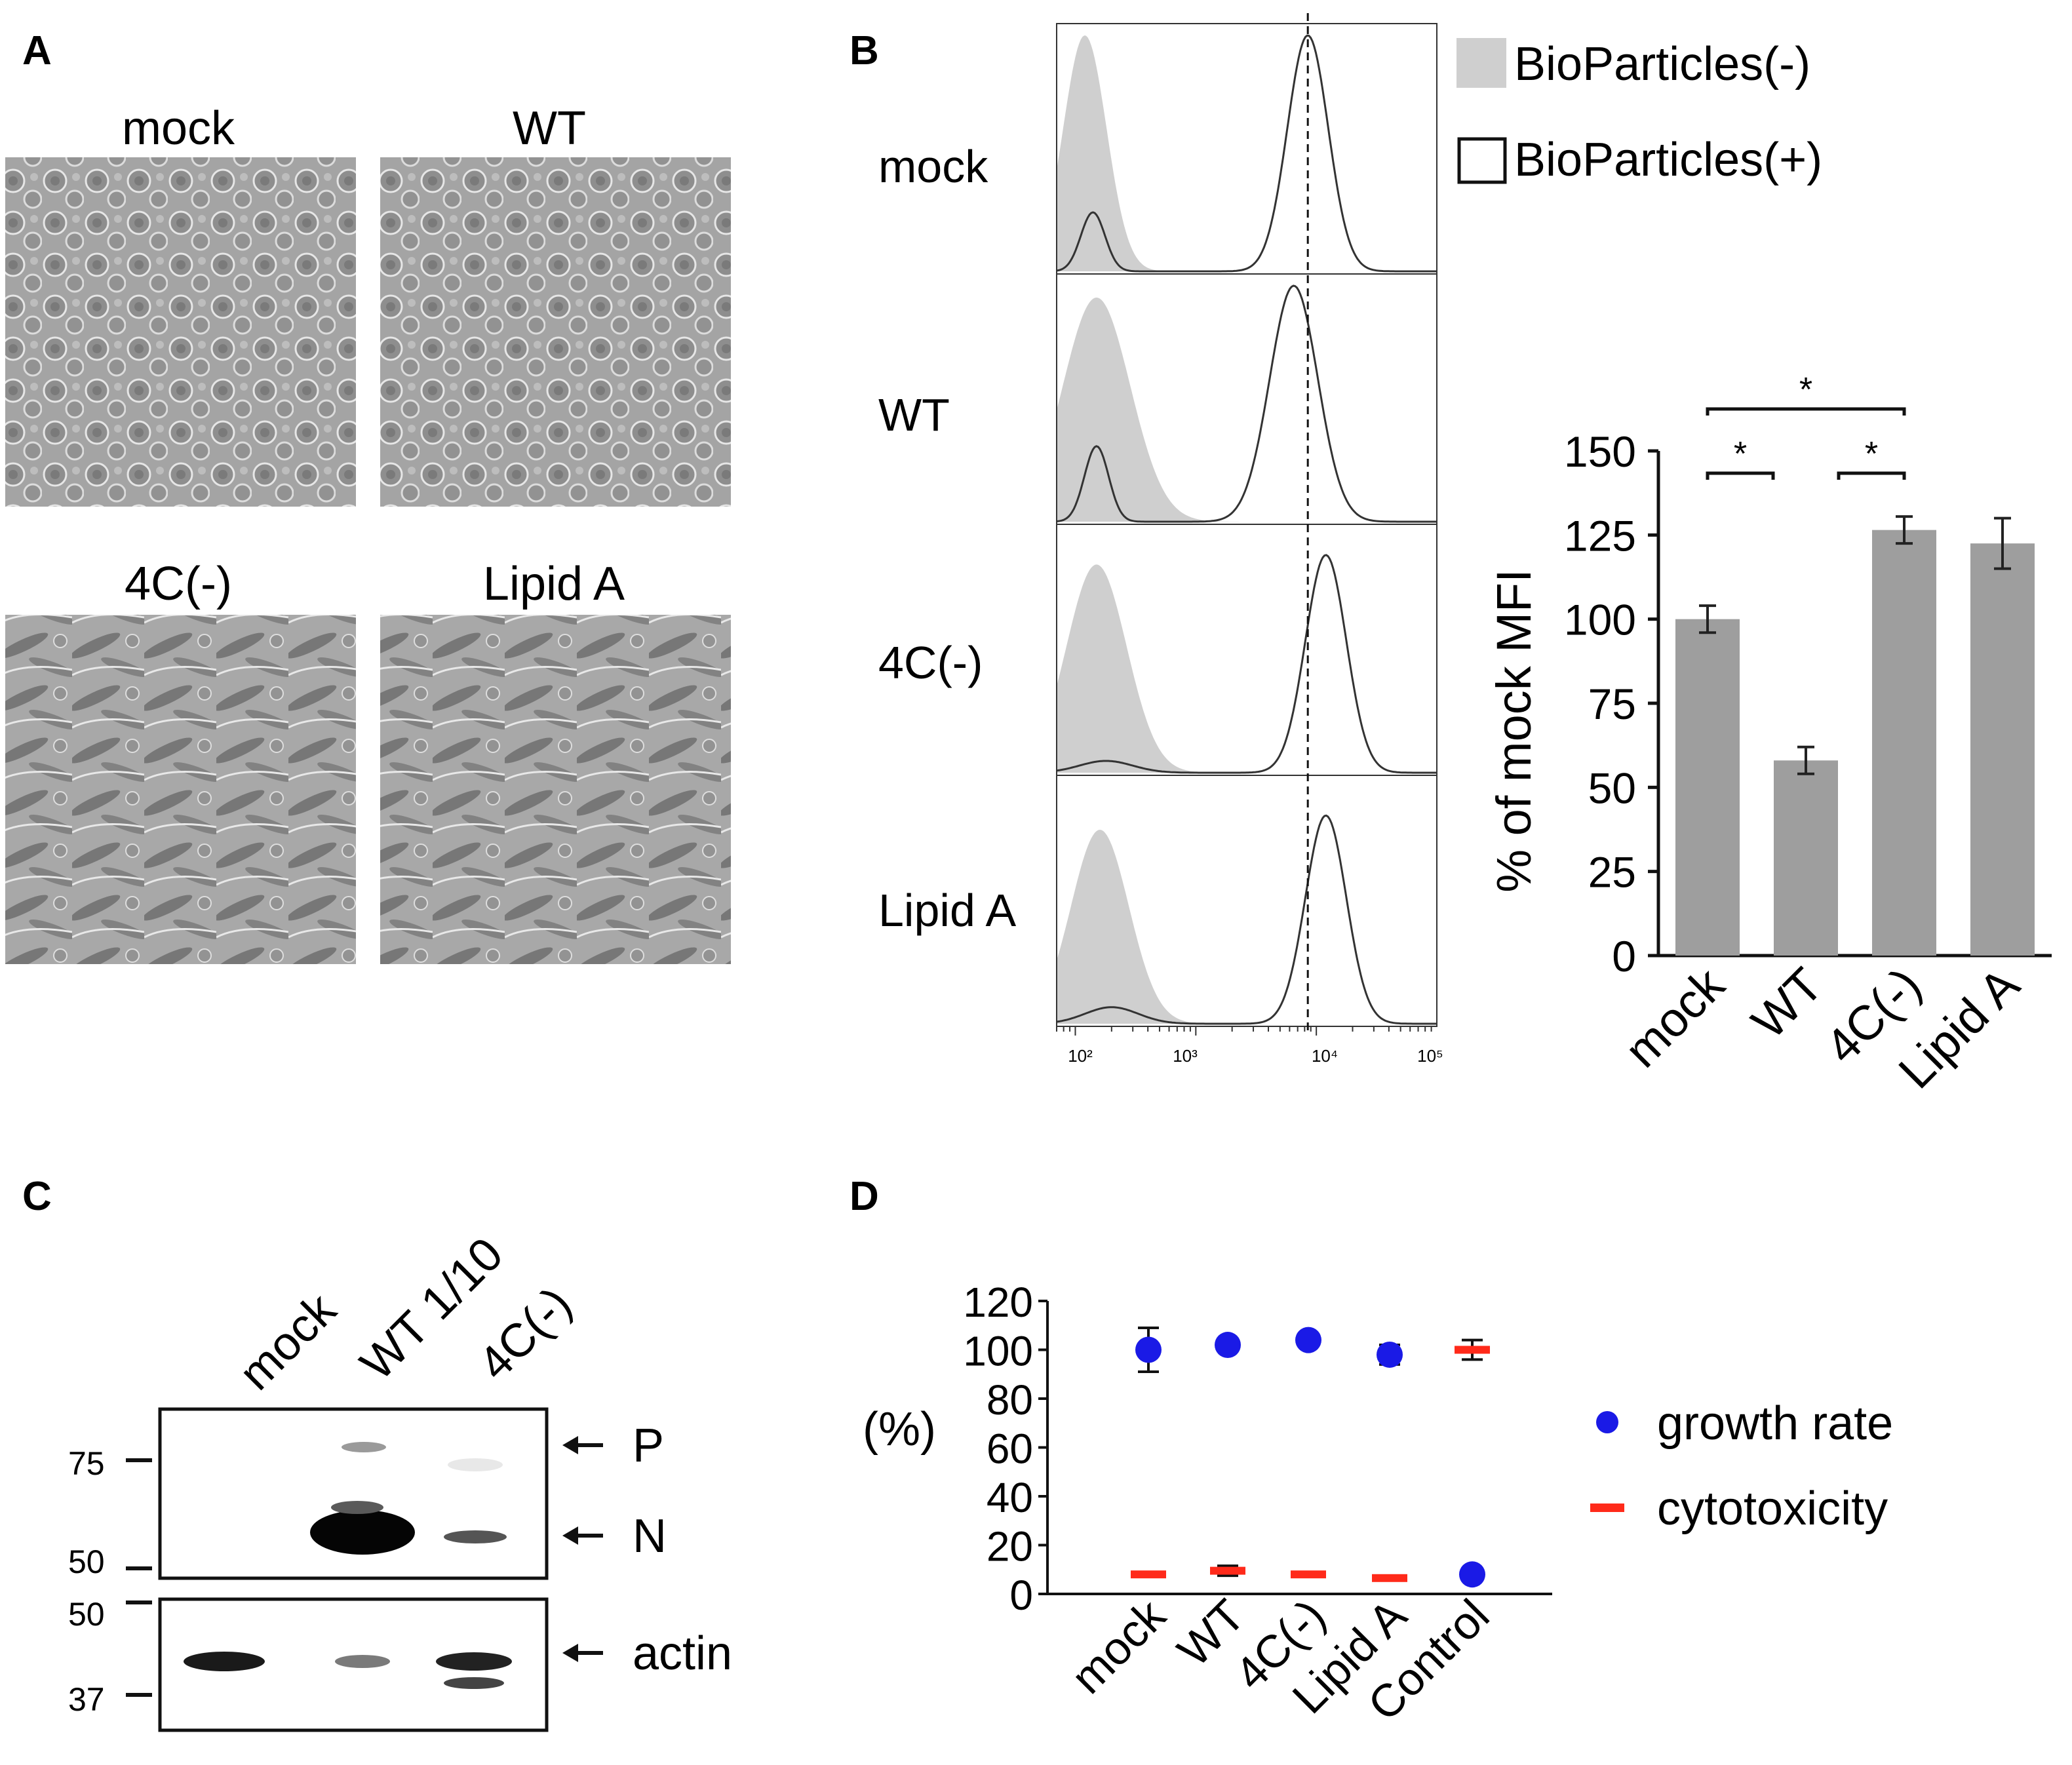  What do you see at coordinates (178, 128) in the screenshot?
I see `image-label-mock: mock` at bounding box center [178, 128].